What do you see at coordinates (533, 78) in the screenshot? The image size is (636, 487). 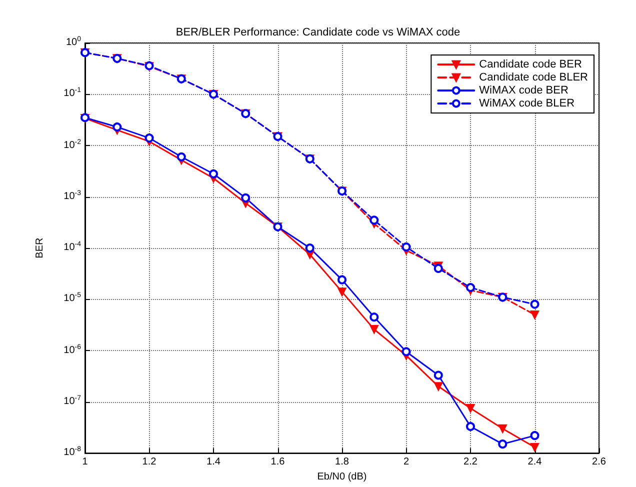 I see `legend-label: Candidate code BLER` at bounding box center [533, 78].